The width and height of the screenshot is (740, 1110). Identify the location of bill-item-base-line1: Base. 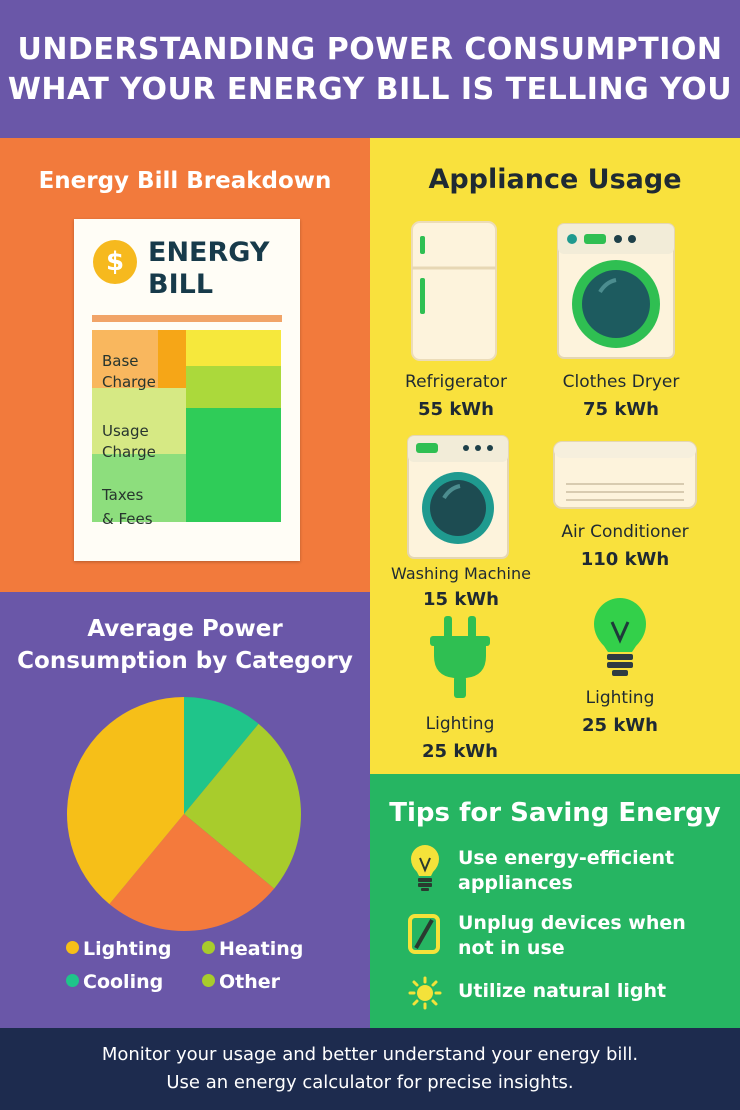
(120, 361).